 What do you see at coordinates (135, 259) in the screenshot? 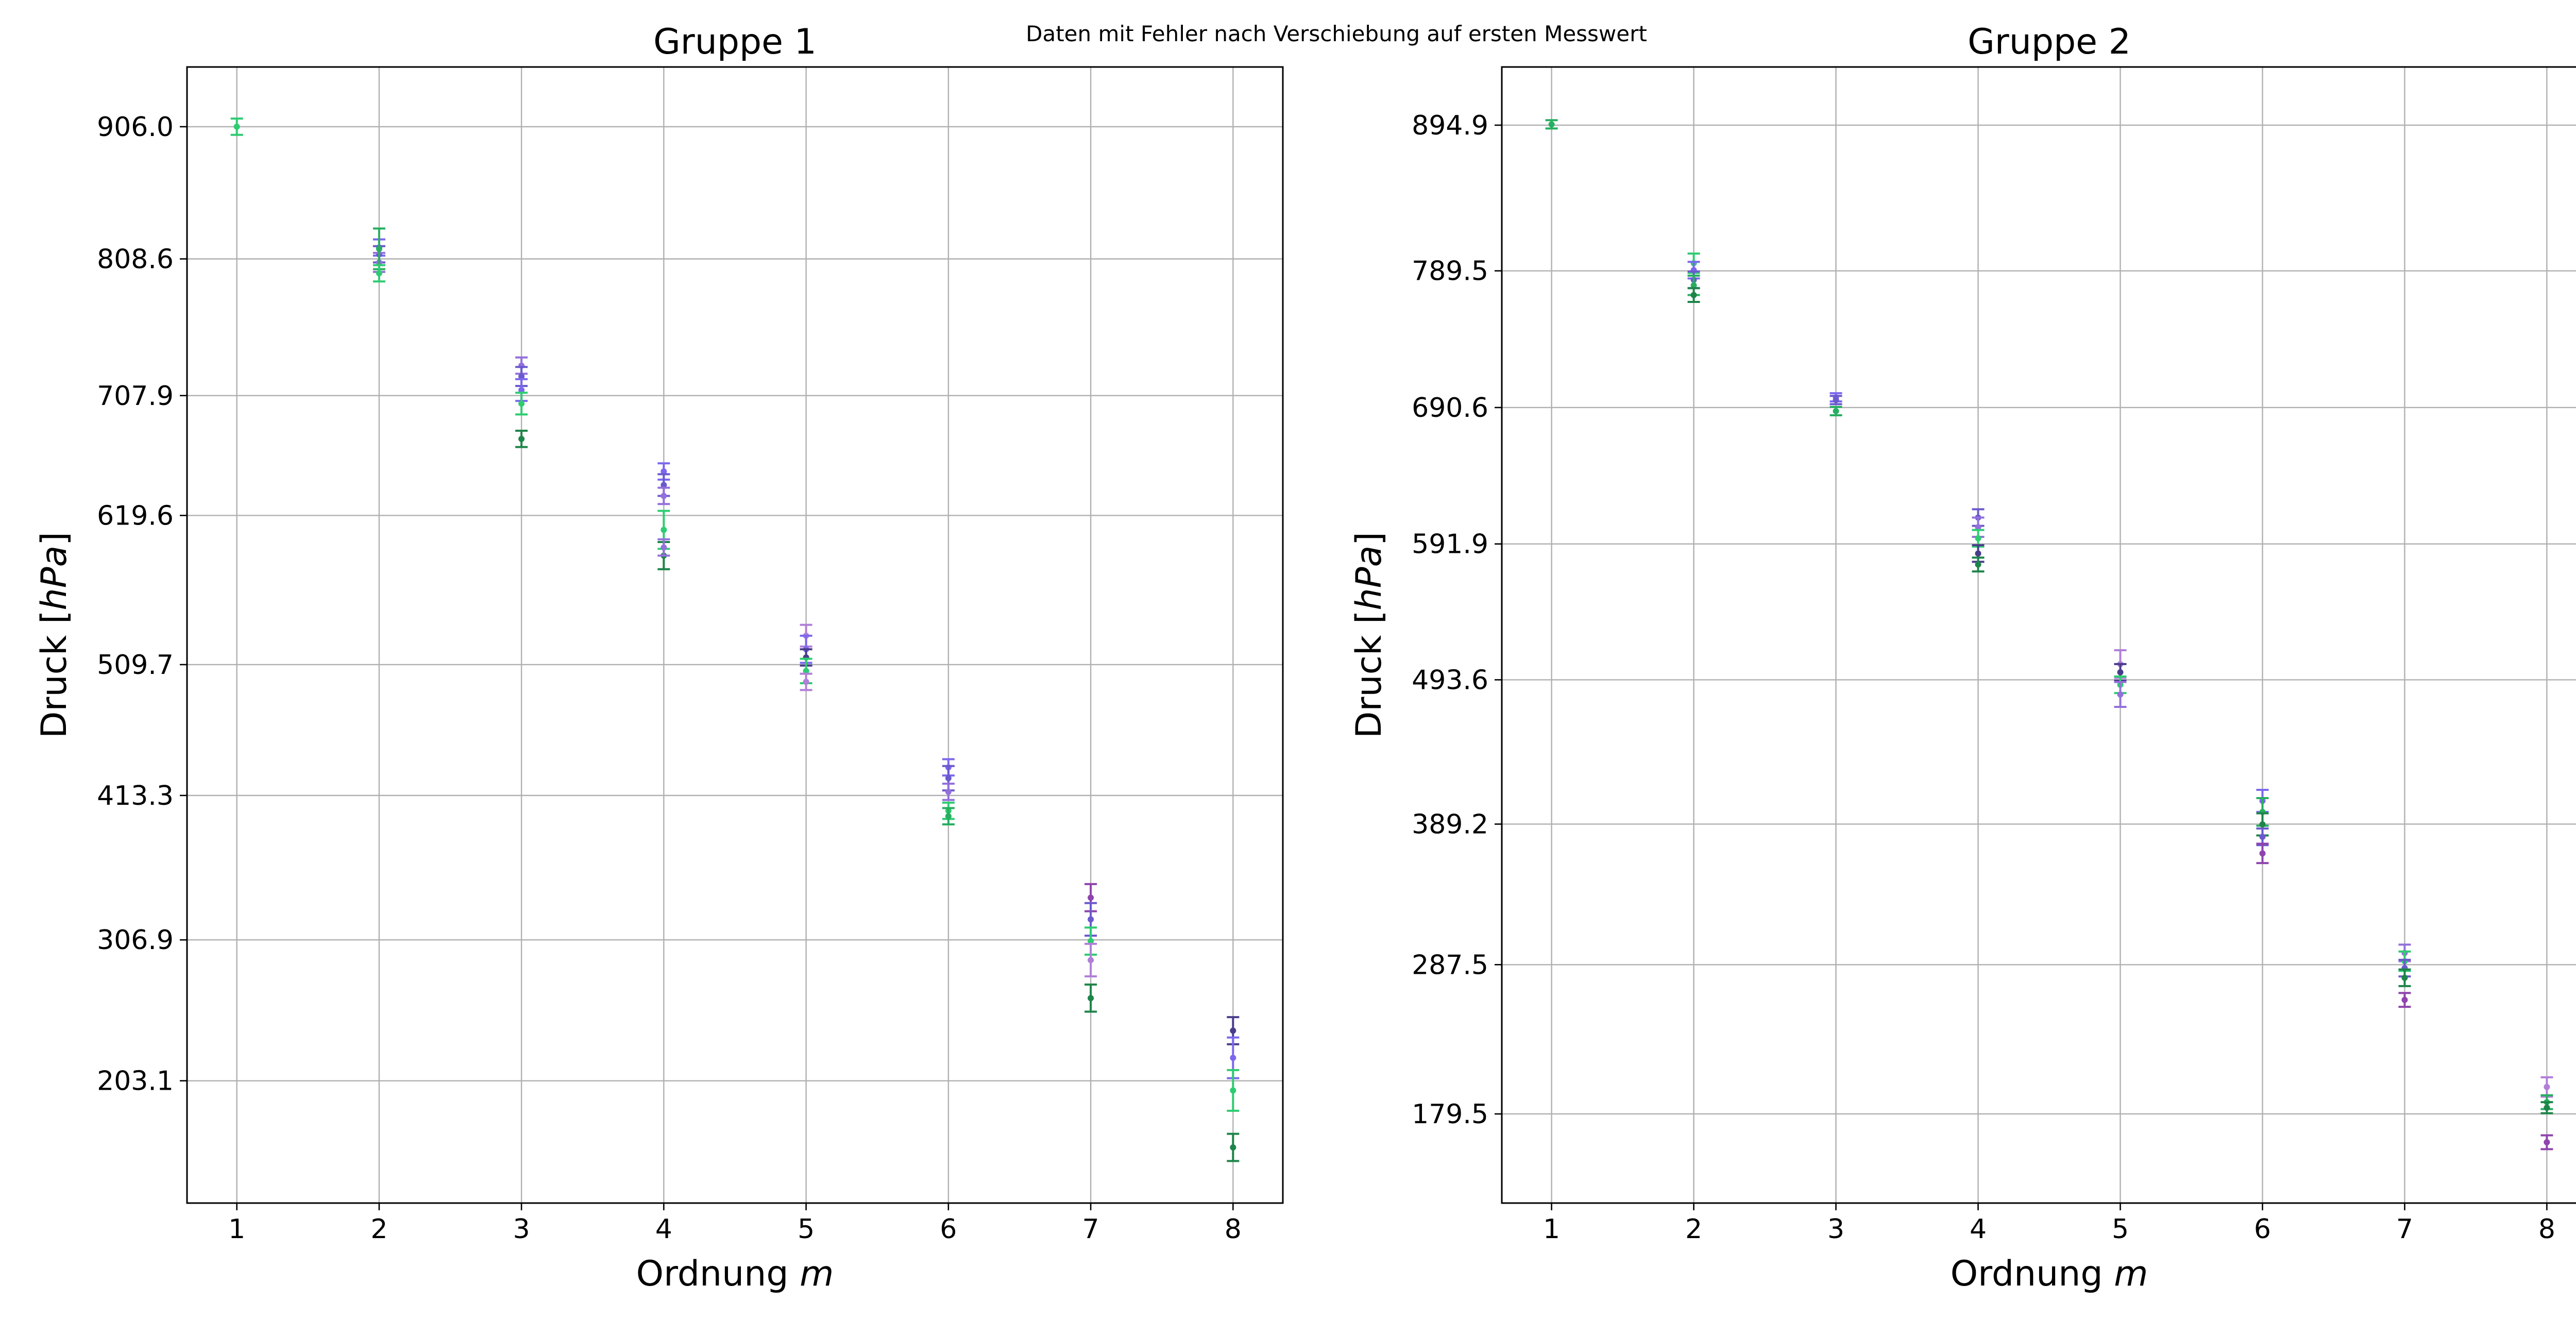
I see `y-tick-label: 808.6` at bounding box center [135, 259].